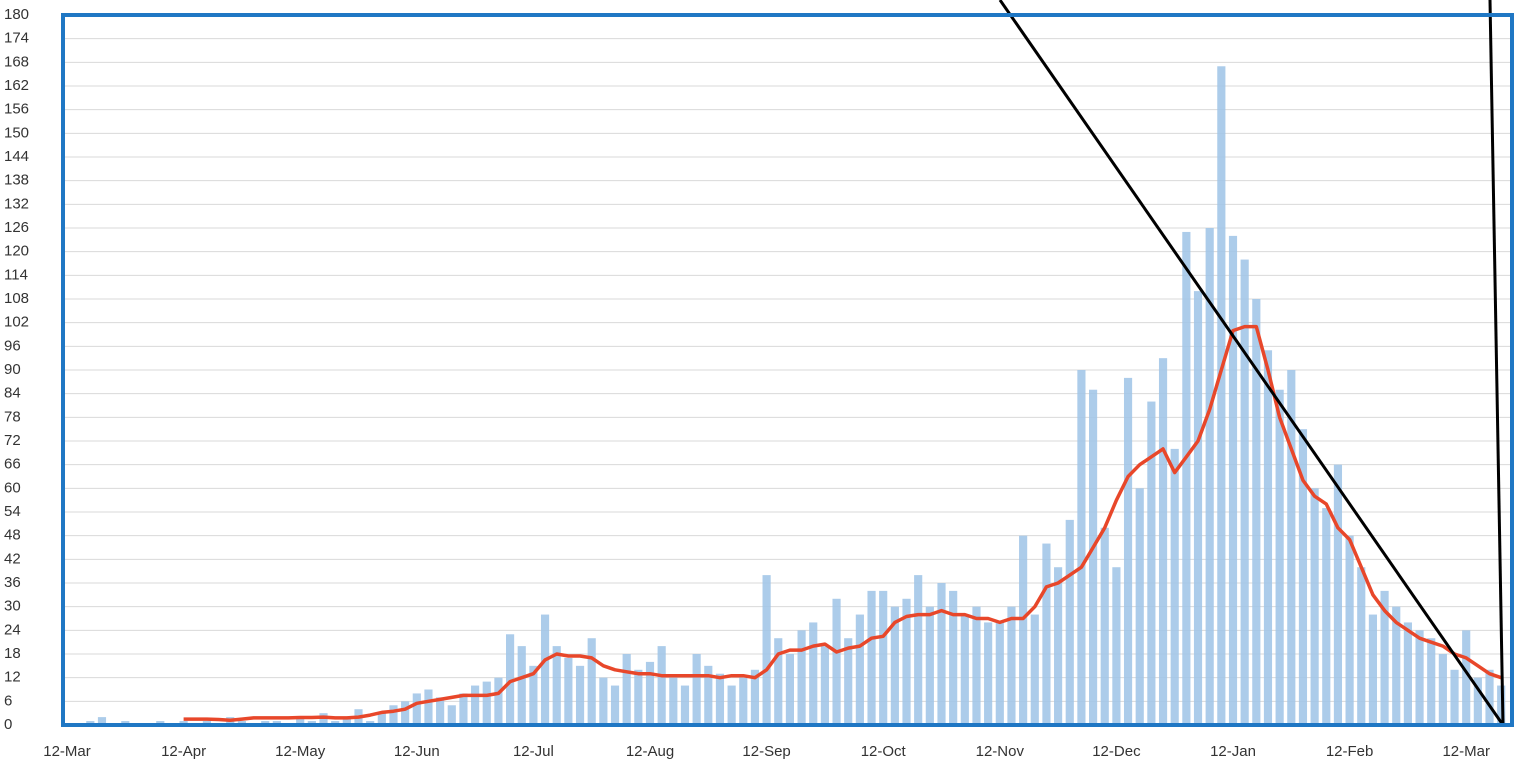 The height and width of the screenshot is (780, 1518). I want to click on y-tick-label: 24, so click(12, 629).